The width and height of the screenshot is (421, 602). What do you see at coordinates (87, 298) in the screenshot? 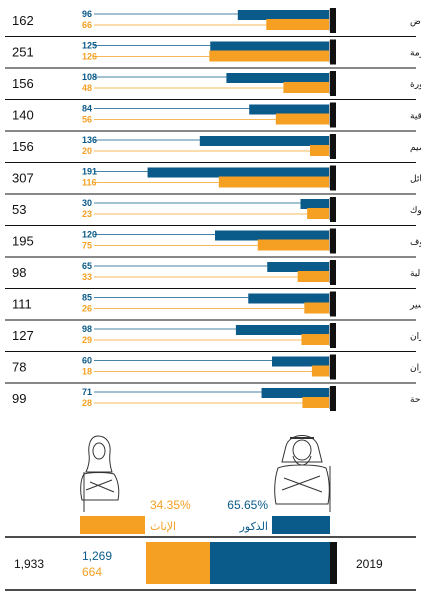
I see `male-value-label: 85` at bounding box center [87, 298].